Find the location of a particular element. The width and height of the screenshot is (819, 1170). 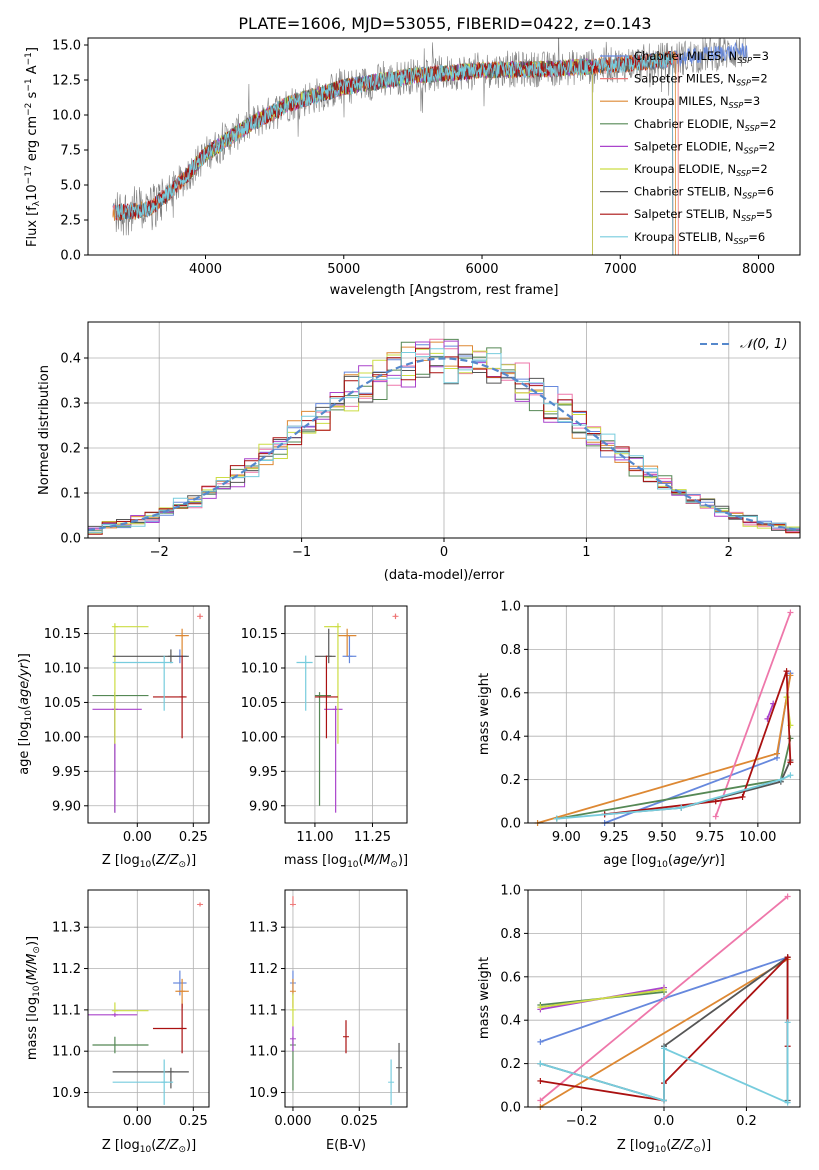

weight-vs-z-xlabel: Z [log10(Z/Z⊙)] is located at coordinates (664, 1146).